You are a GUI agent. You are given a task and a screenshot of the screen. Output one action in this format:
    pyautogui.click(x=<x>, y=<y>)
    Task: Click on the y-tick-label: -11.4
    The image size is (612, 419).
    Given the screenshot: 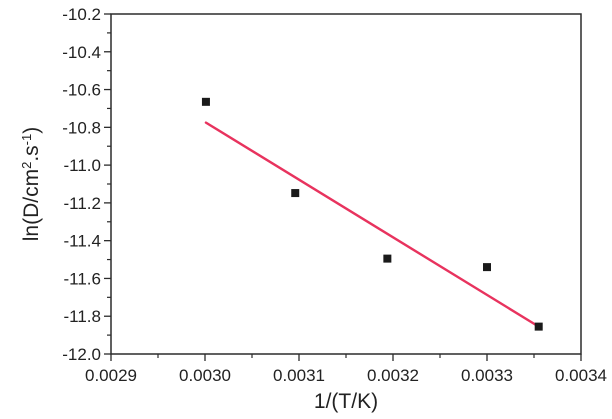 What is the action you would take?
    pyautogui.click(x=83, y=241)
    